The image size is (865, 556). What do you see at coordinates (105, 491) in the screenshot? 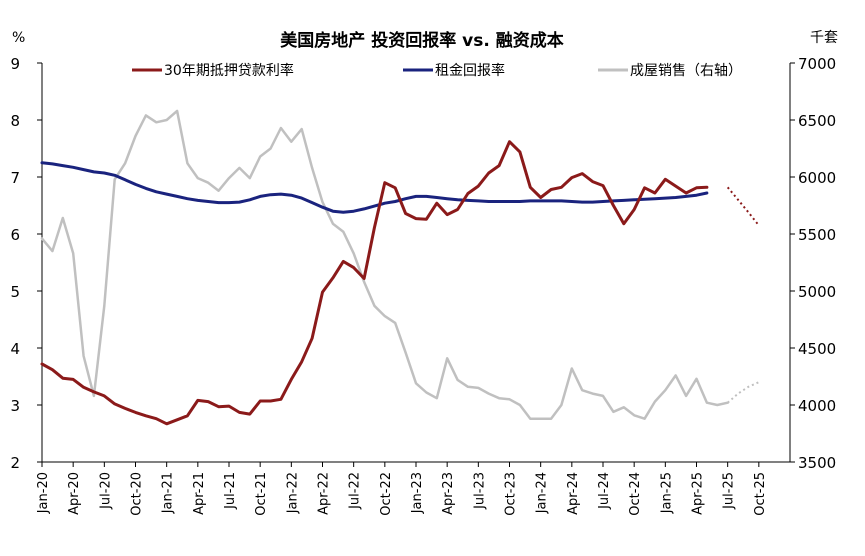
I see `x-tick-label: Jul-20` at bounding box center [105, 491].